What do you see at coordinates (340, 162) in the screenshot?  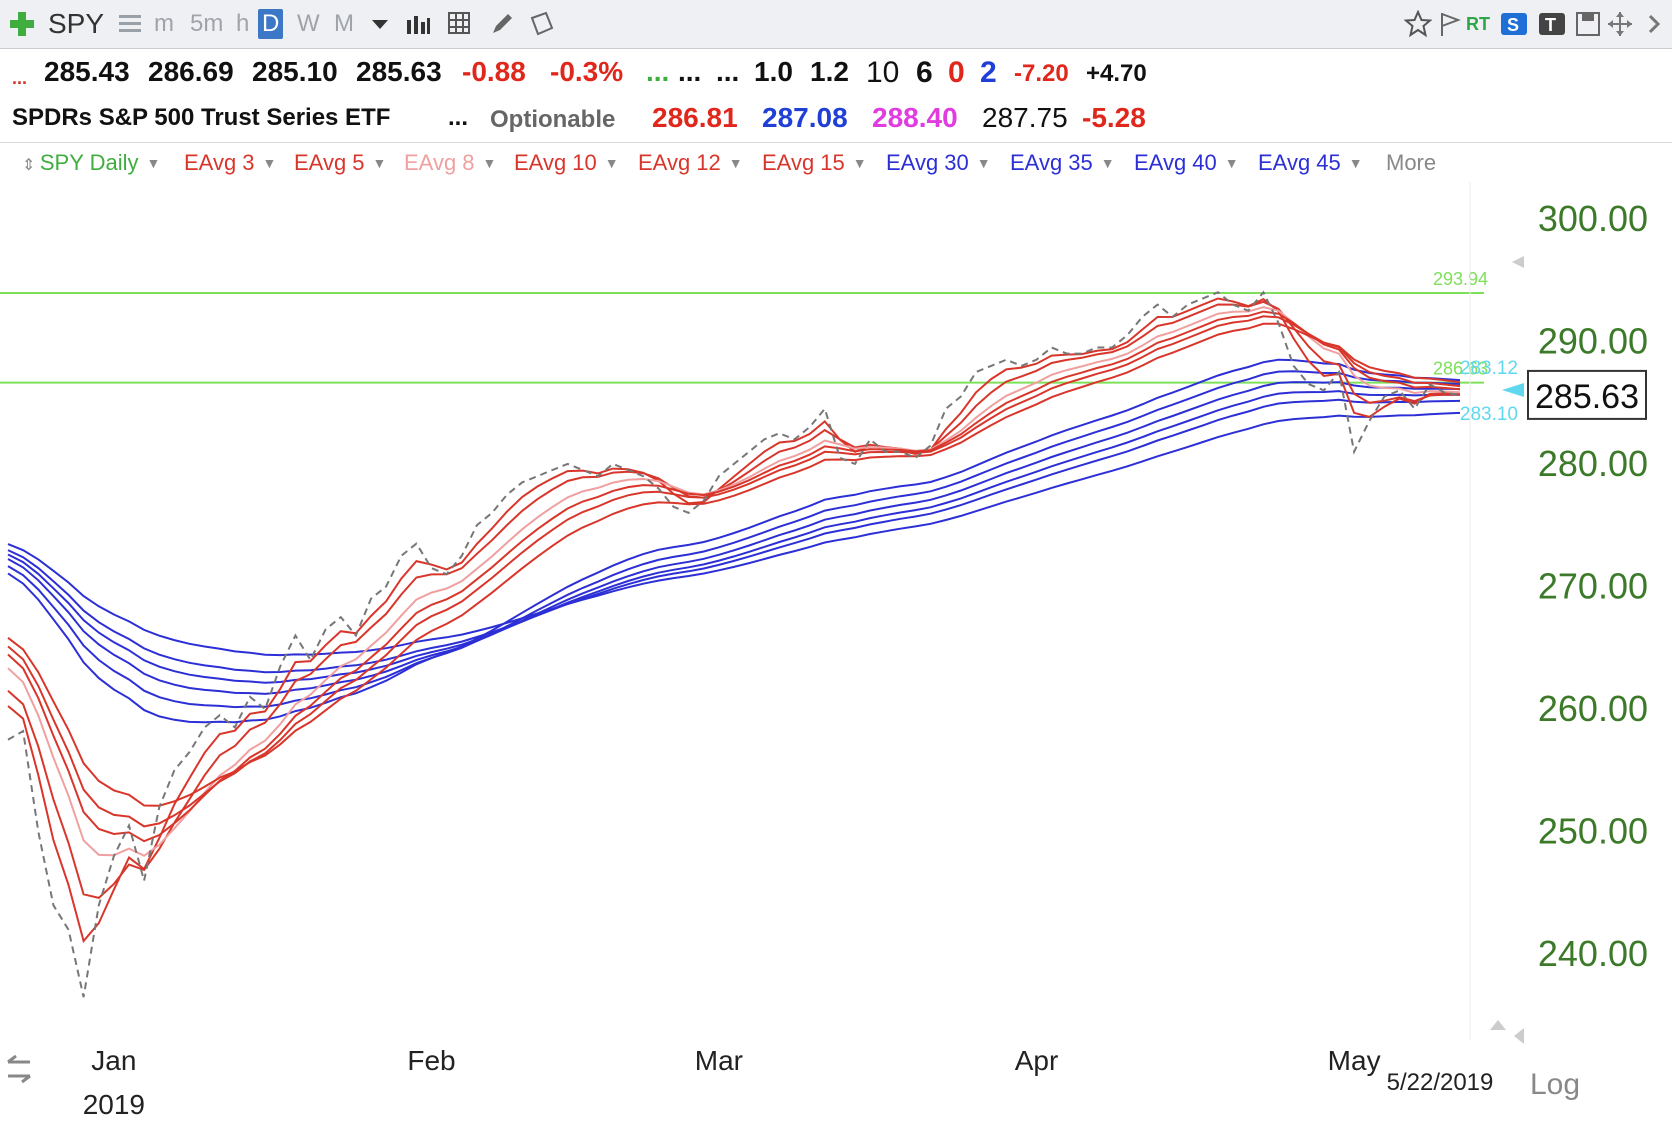 I see `legend-eavg-5: EAvg 5 ▼` at bounding box center [340, 162].